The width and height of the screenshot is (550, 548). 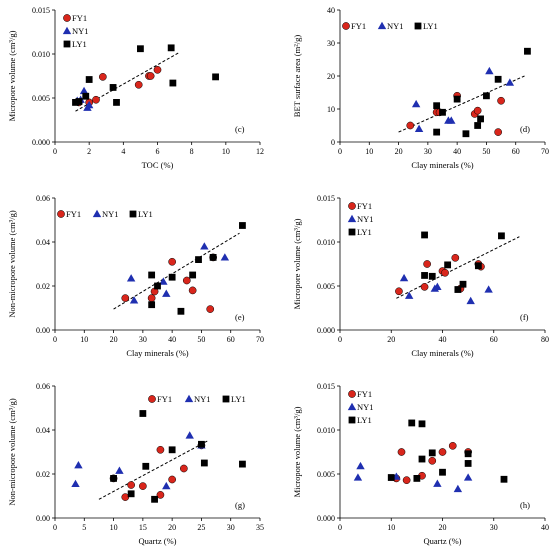 What do you see at coordinates (331, 43) in the screenshot?
I see `y-tick-label: 30` at bounding box center [331, 43].